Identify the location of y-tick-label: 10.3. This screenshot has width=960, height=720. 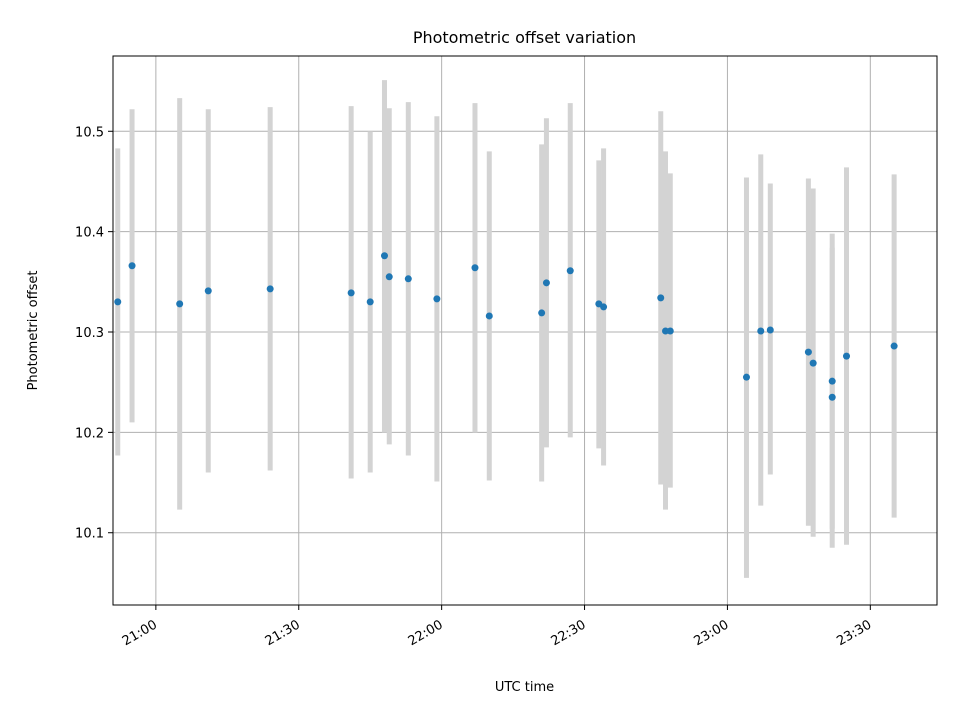
(89, 333).